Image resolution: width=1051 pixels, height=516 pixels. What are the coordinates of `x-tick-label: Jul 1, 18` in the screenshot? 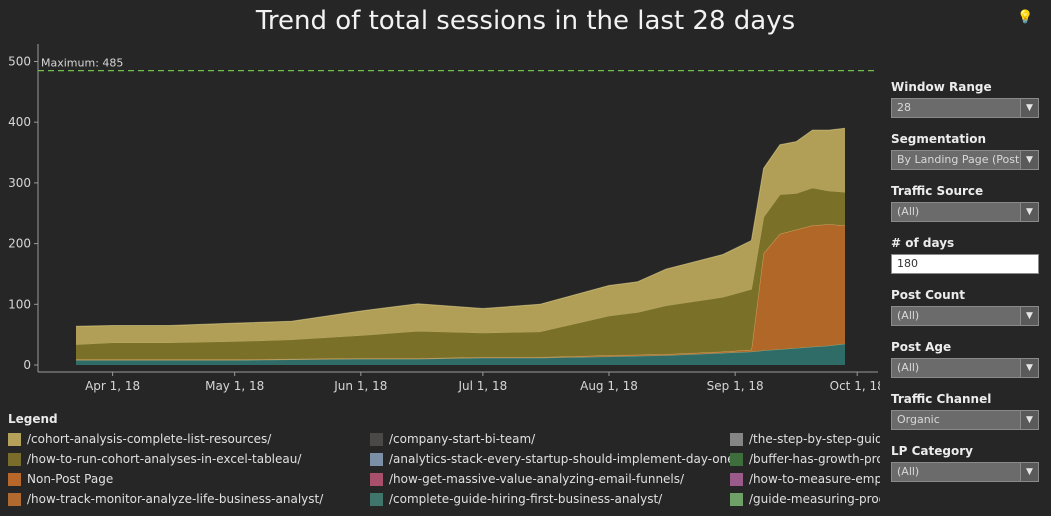 It's located at (482, 386).